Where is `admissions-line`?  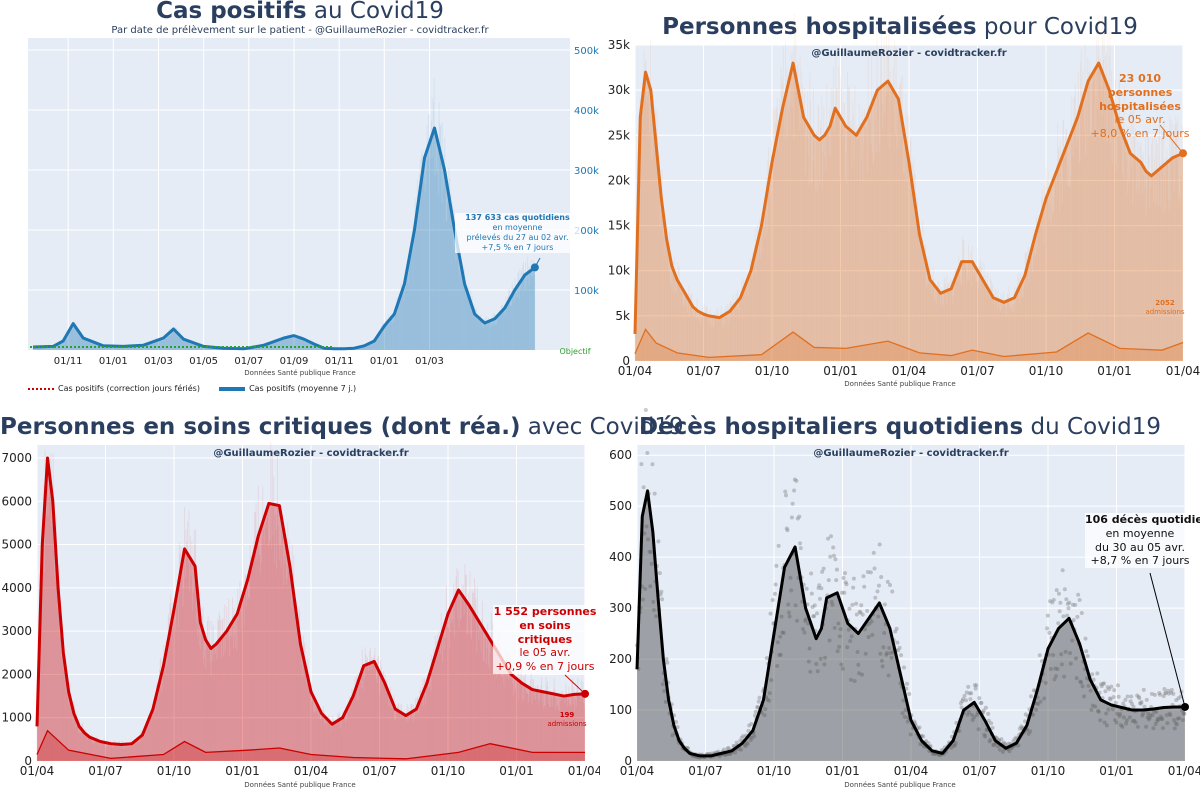
admissions-line is located at coordinates (311, 744).